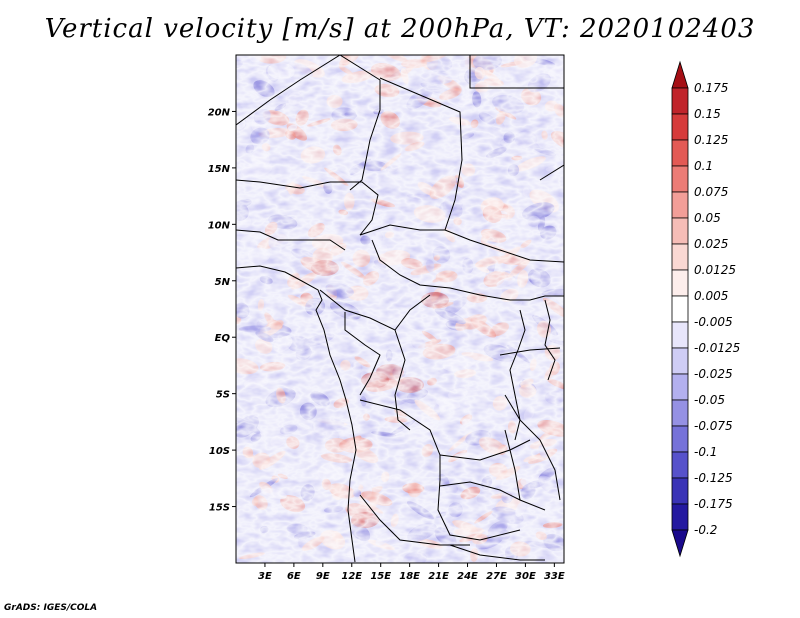 Image resolution: width=800 pixels, height=618 pixels. I want to click on lon-tick-label: 15E, so click(380, 576).